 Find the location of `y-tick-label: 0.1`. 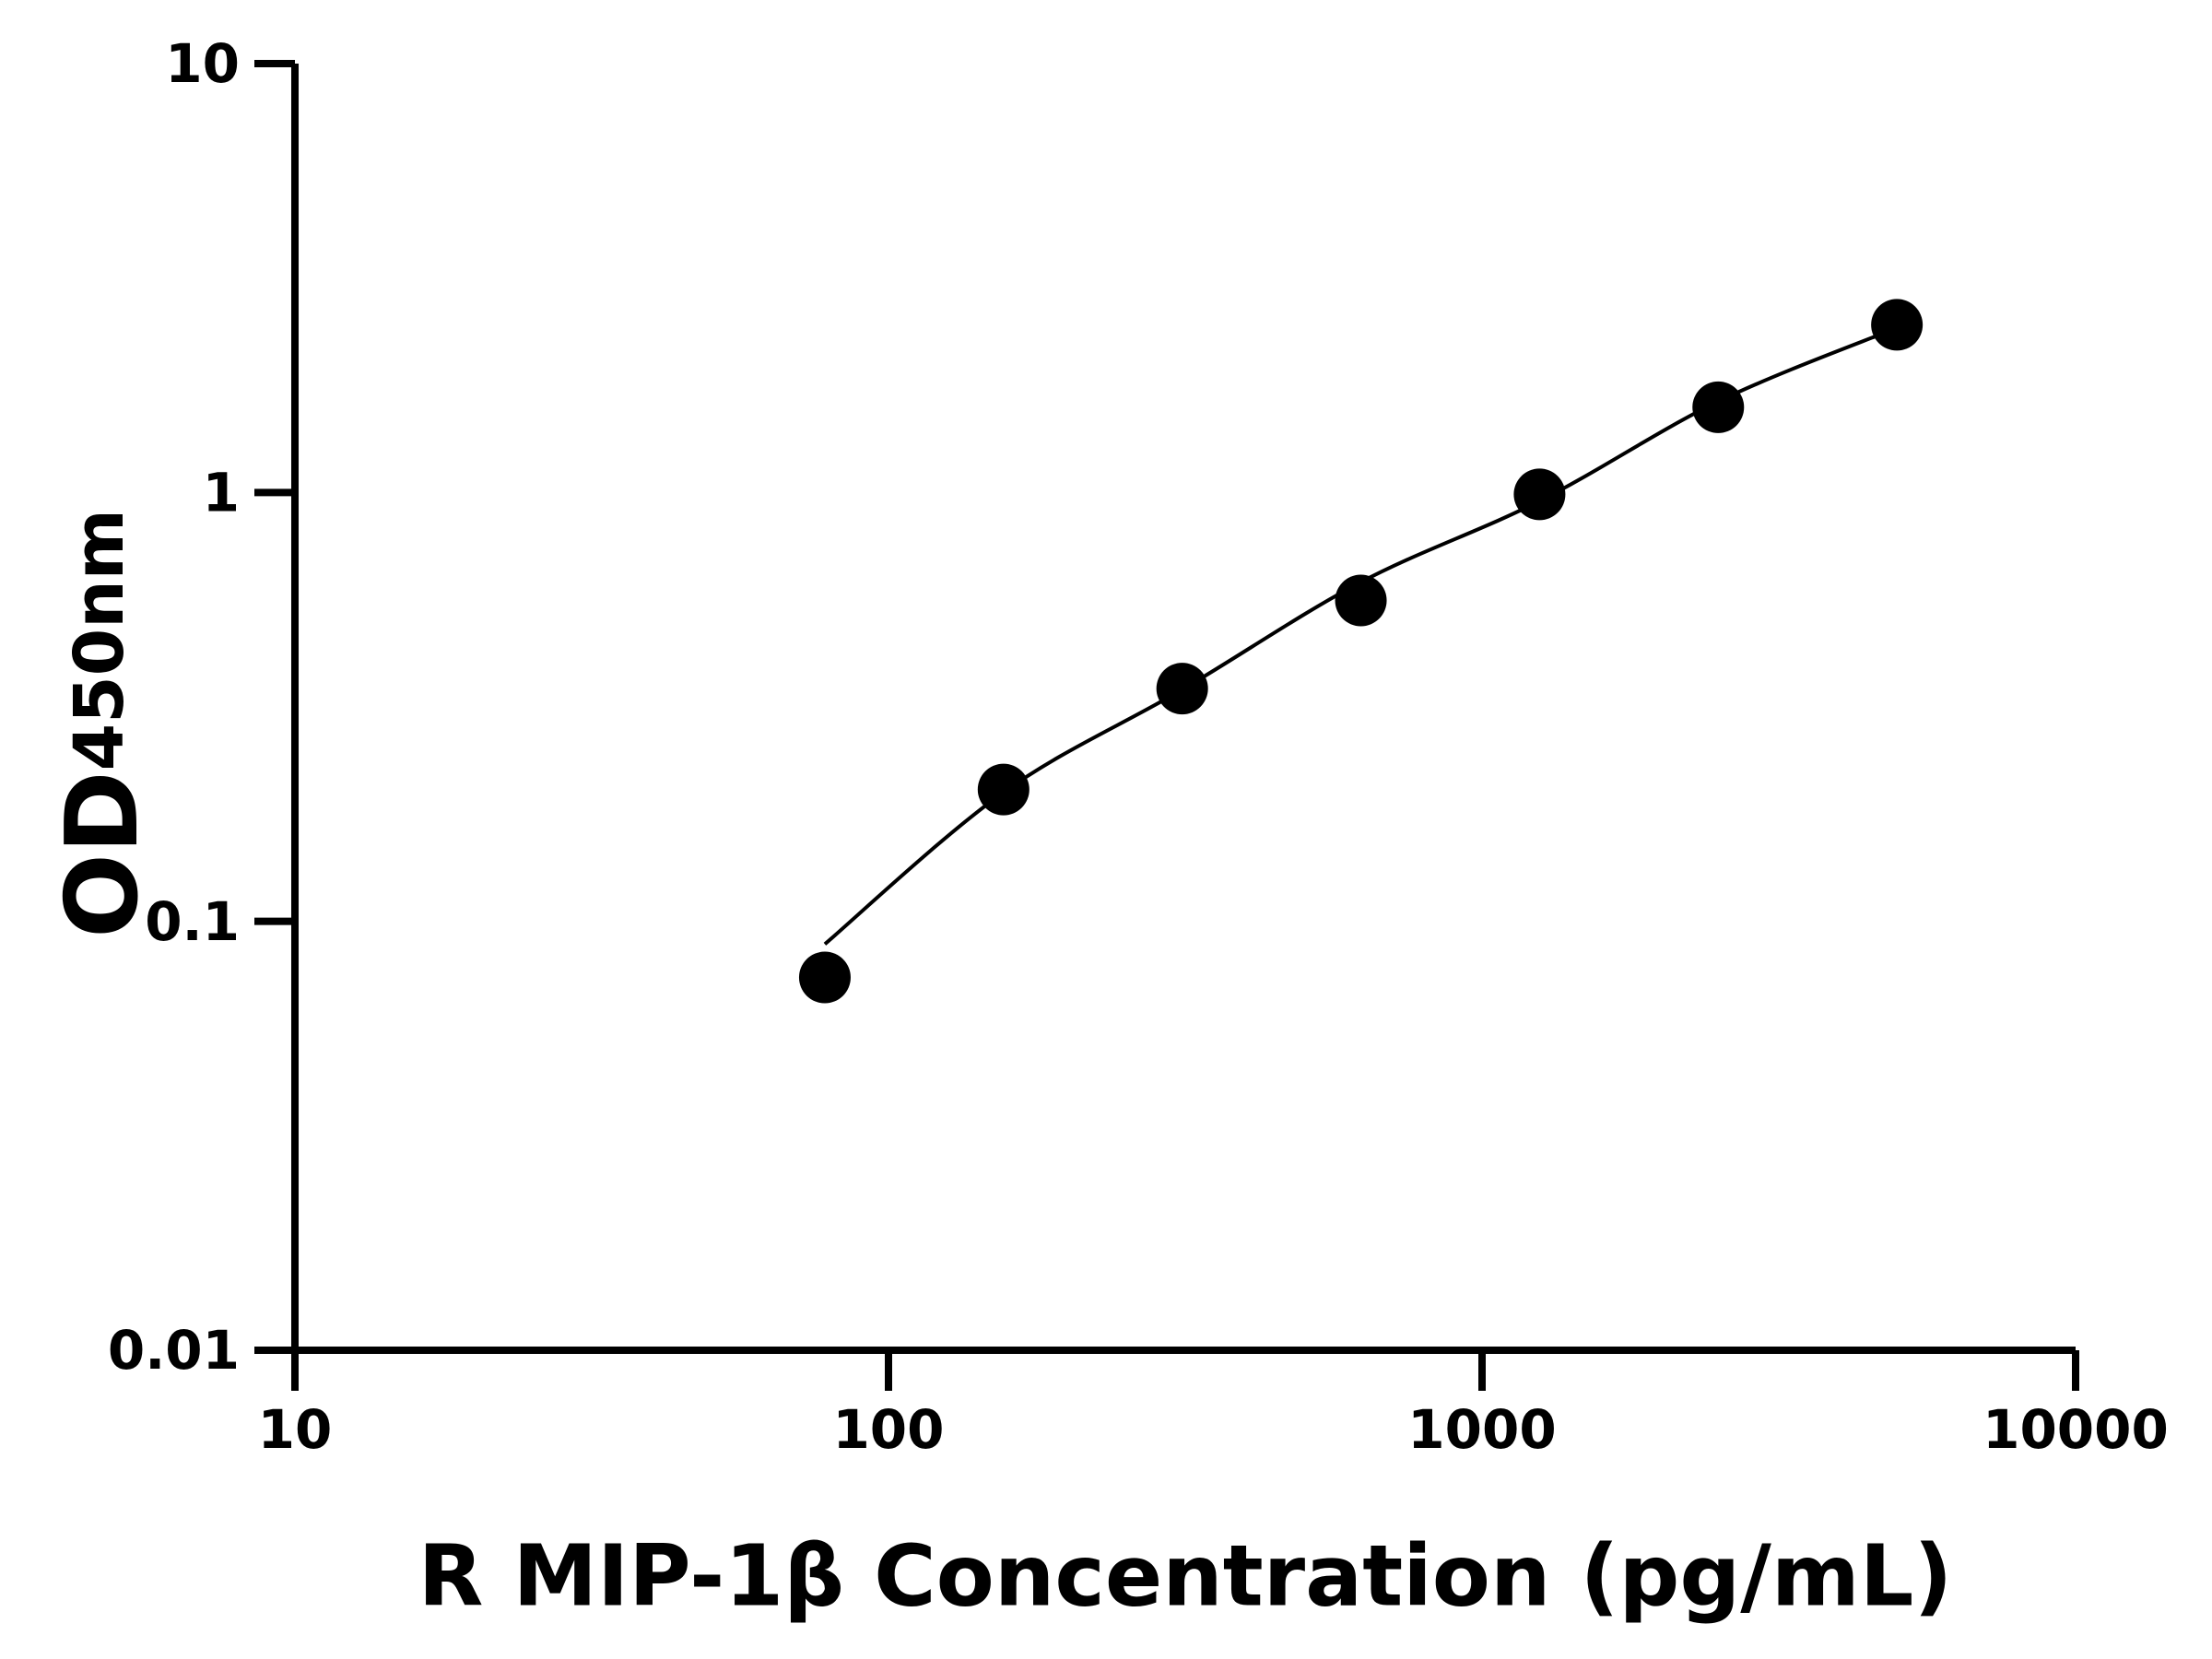

y-tick-label: 0.1 is located at coordinates (192, 921).